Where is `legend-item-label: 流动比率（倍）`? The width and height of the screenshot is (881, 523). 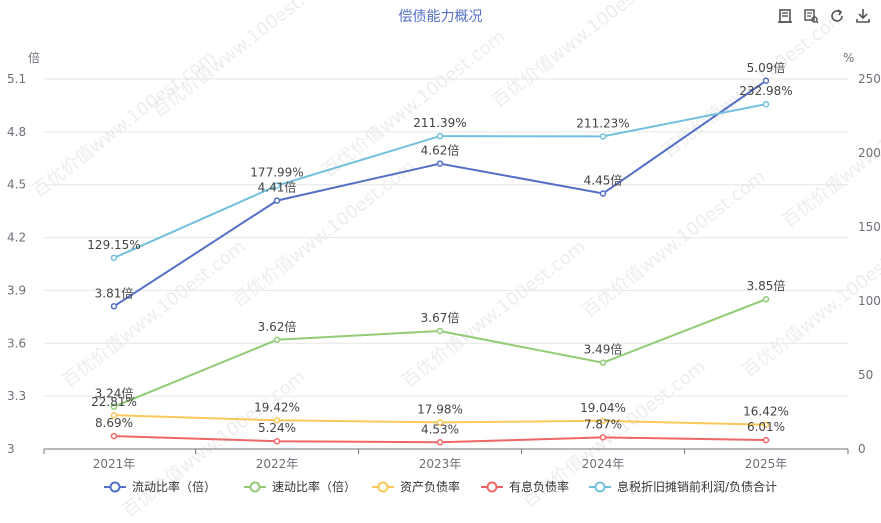
legend-item-label: 流动比率（倍） is located at coordinates (174, 486).